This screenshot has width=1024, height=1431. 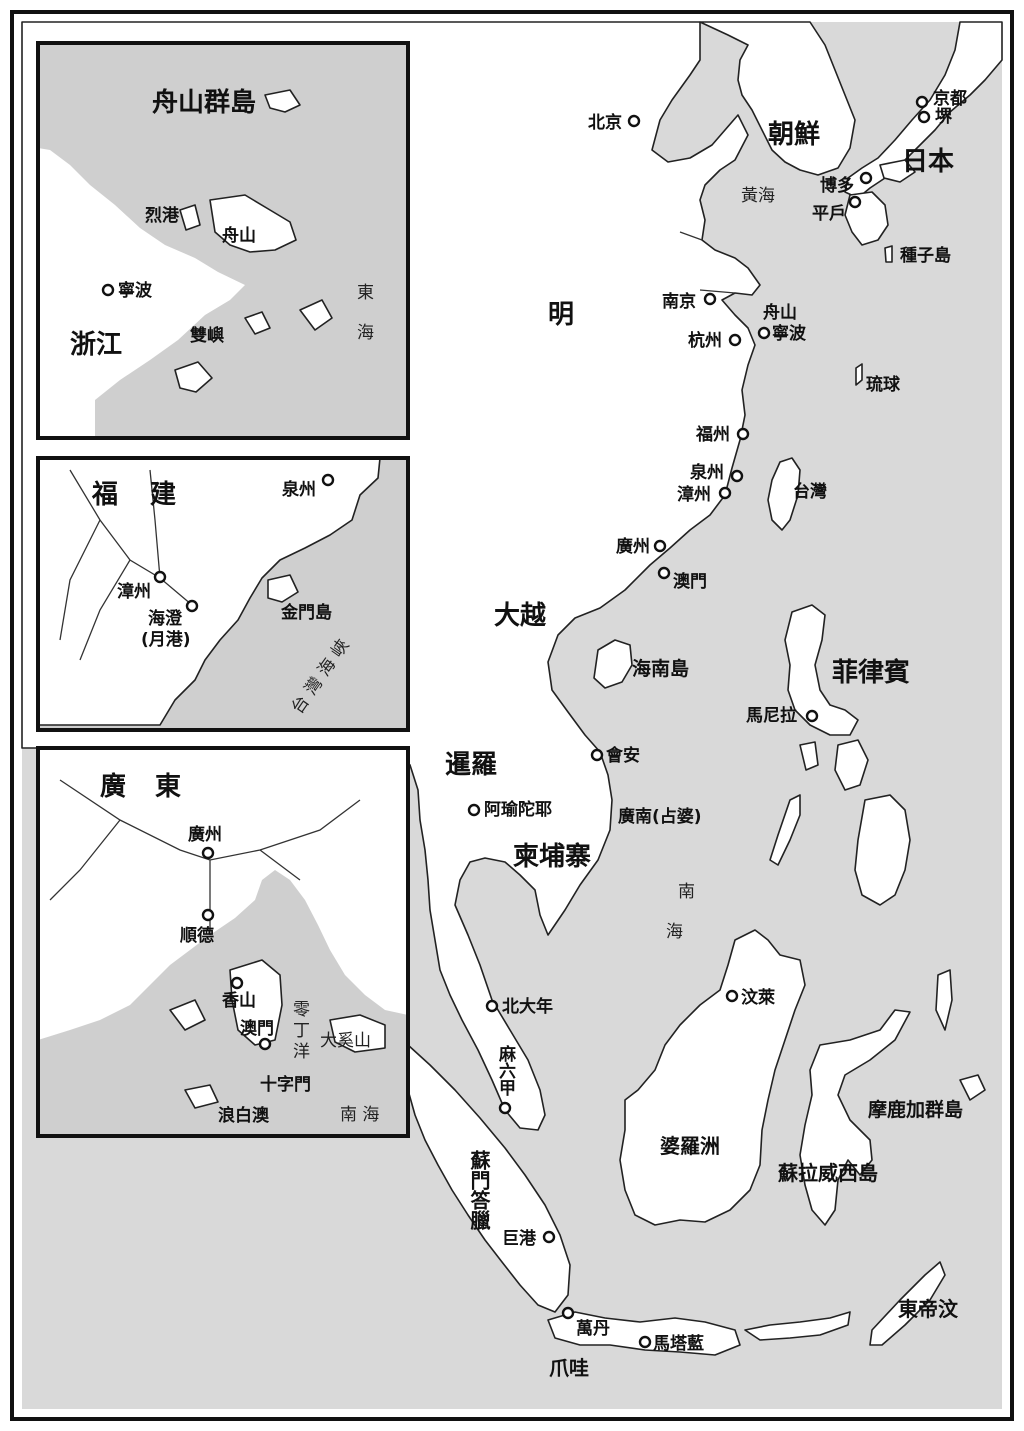 I want to click on label-brunei: 汶萊, so click(x=758, y=997).